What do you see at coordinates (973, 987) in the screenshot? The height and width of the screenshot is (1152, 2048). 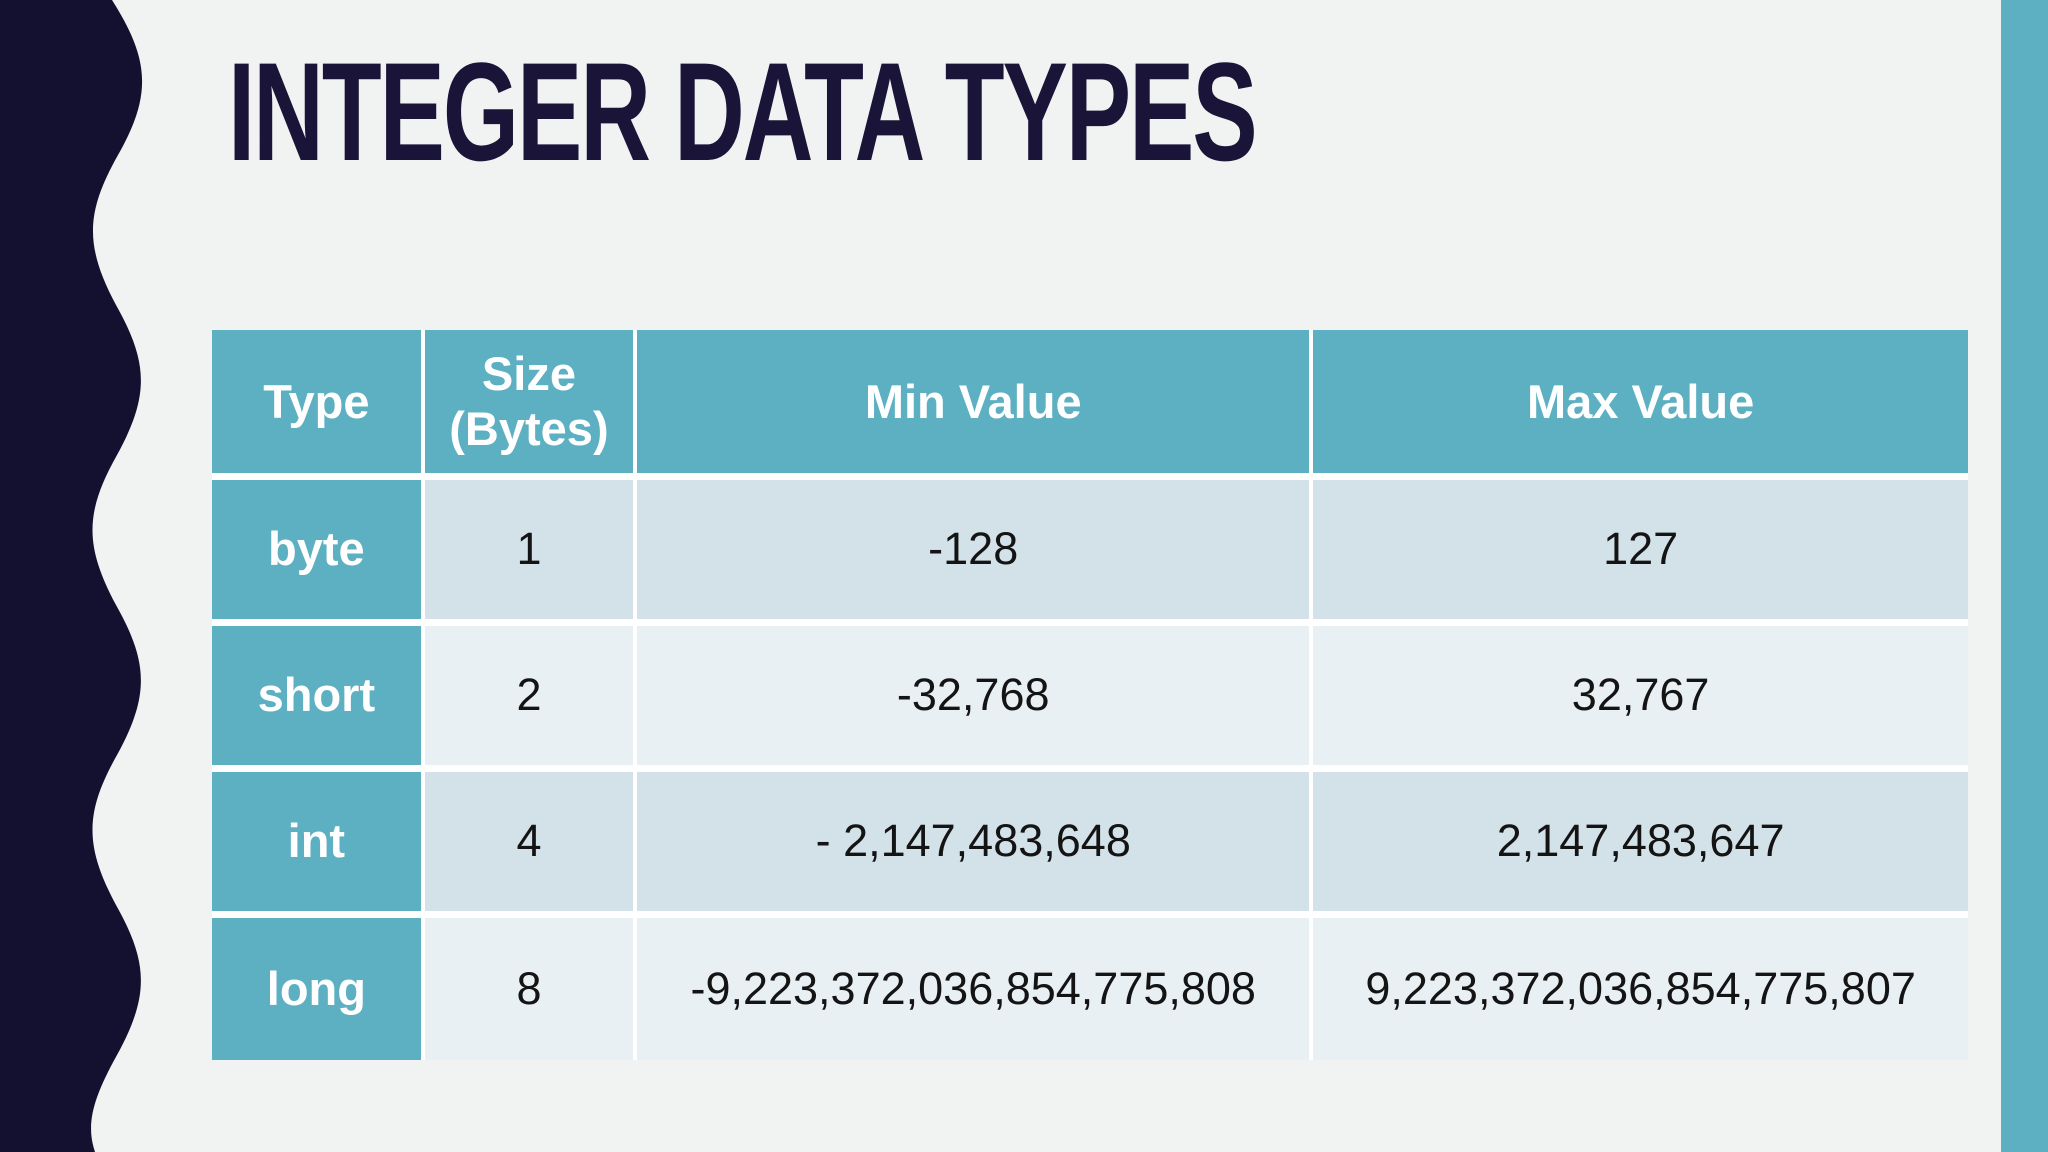 I see `cell-min: -9,223,372,036,854,775,808` at bounding box center [973, 987].